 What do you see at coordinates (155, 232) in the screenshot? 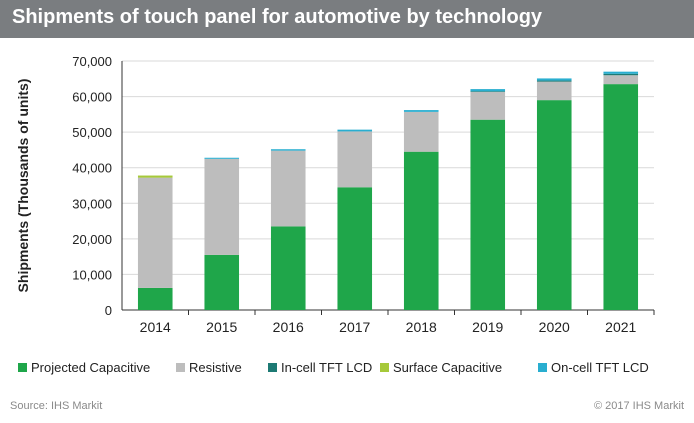
I see `bar-resistive-2014` at bounding box center [155, 232].